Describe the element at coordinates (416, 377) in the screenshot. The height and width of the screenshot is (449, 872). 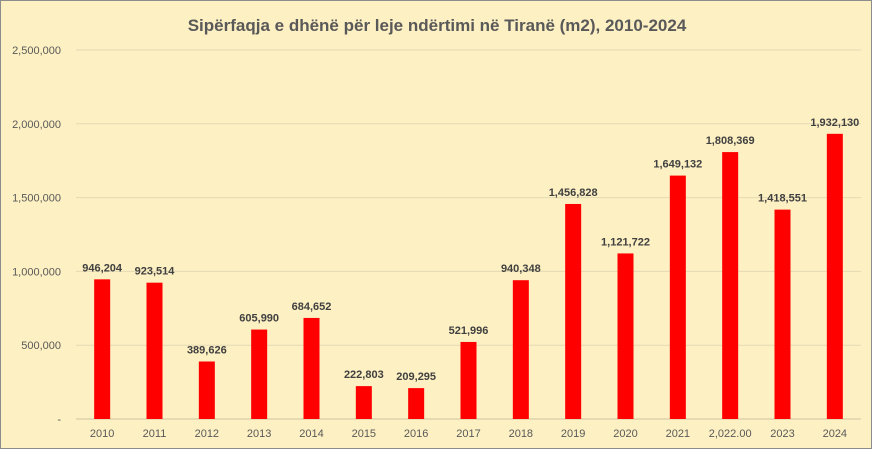
I see `data-label: 209,295` at that location.